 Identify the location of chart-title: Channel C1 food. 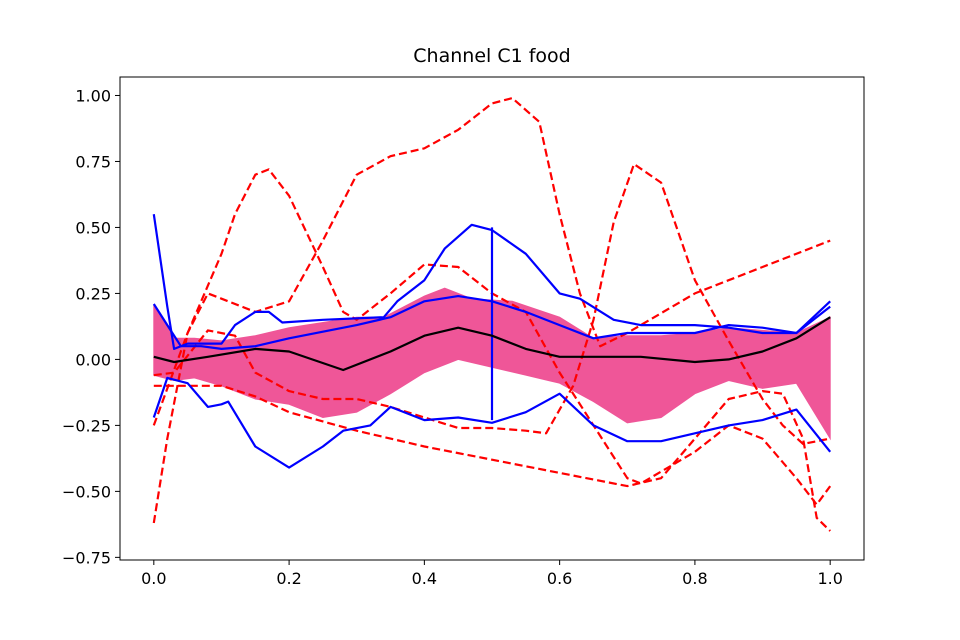
(491, 56).